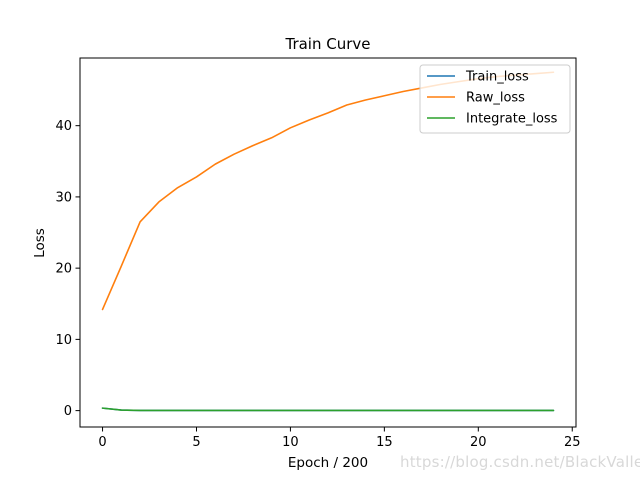  I want to click on x-tick-label: 5, so click(196, 442).